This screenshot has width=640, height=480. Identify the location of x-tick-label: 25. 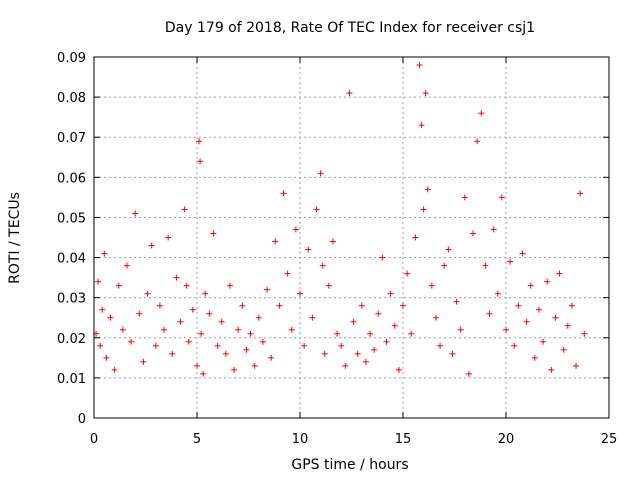
(609, 439).